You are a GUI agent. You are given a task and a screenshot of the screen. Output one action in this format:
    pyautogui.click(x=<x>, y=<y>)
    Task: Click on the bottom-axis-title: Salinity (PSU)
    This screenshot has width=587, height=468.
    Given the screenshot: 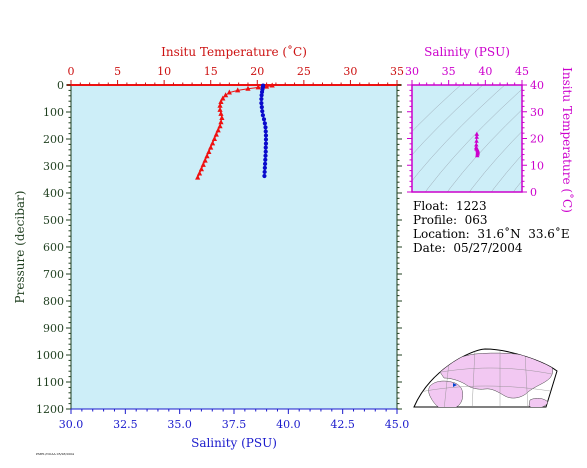 What is the action you would take?
    pyautogui.click(x=234, y=443)
    